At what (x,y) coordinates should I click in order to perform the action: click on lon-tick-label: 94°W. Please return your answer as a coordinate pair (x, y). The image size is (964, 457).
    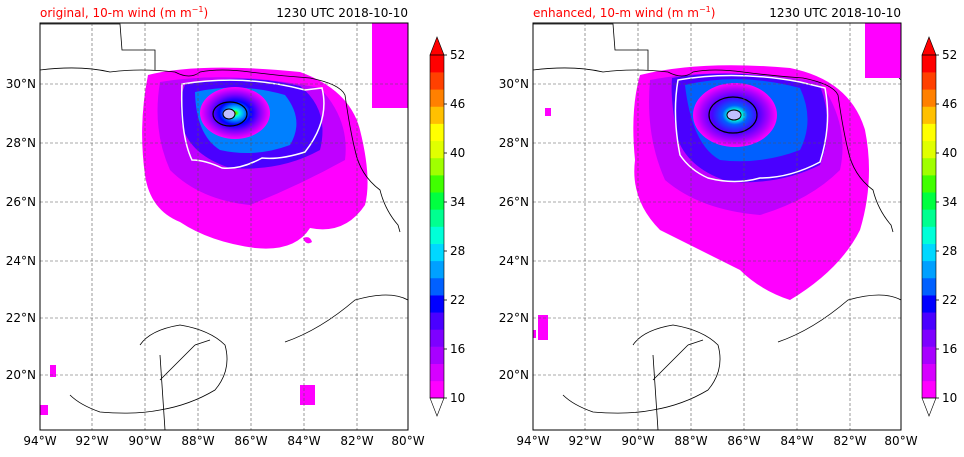
    Looking at the image, I should click on (39, 441).